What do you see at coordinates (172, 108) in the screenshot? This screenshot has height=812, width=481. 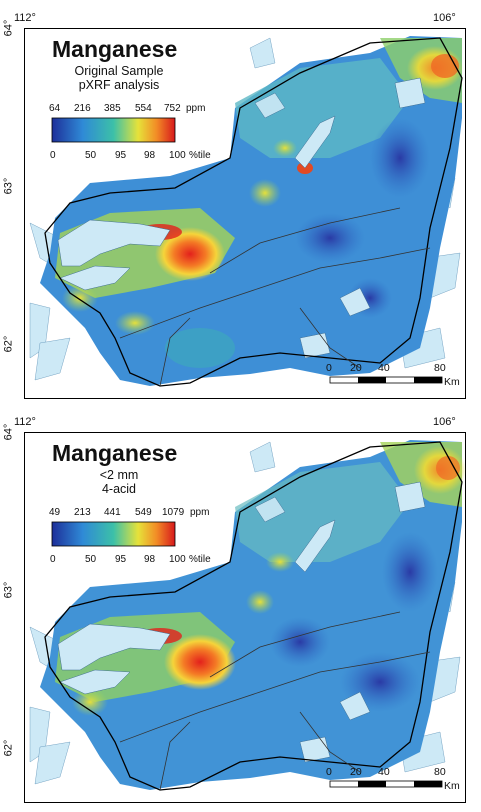 I see `legend-value: 752` at bounding box center [172, 108].